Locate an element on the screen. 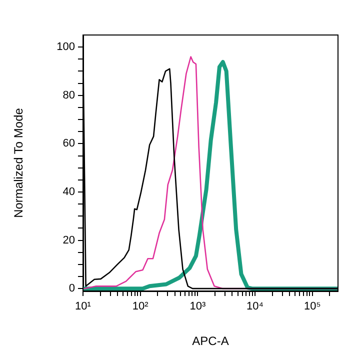 The width and height of the screenshot is (359, 359). y-axis-title: Normalized To Mode is located at coordinates (19, 163).